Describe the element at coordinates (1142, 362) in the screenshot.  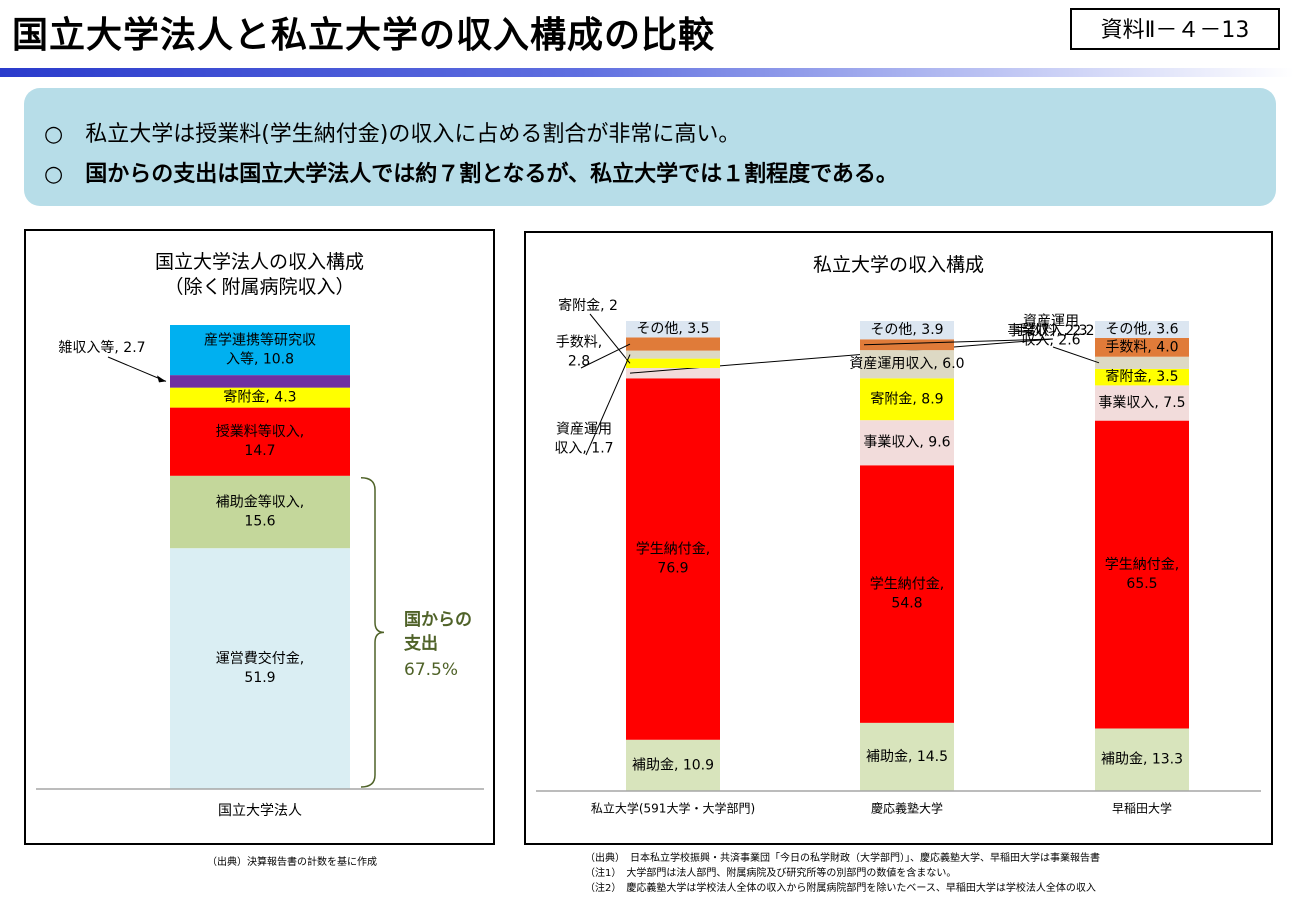
I see `bar-3-segment-資産運用収入` at that location.